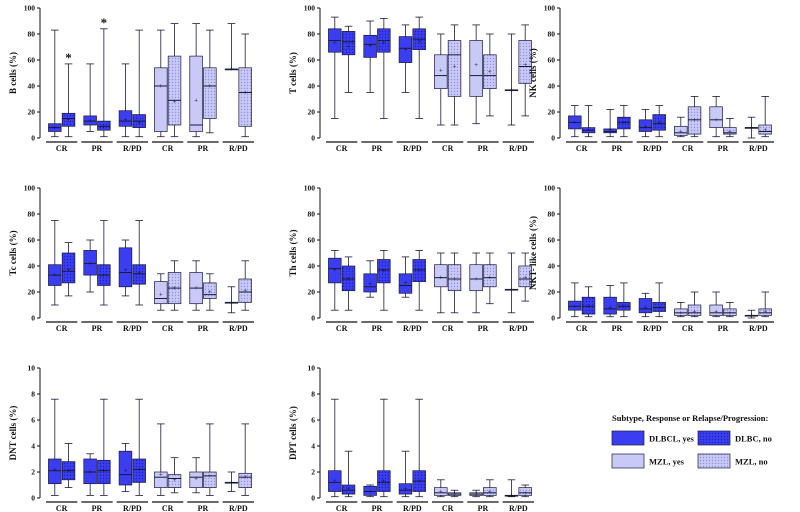 Image resolution: width=800 pixels, height=512 pixels. Describe the element at coordinates (68, 94) in the screenshot. I see `box-cr-2: +*` at that location.